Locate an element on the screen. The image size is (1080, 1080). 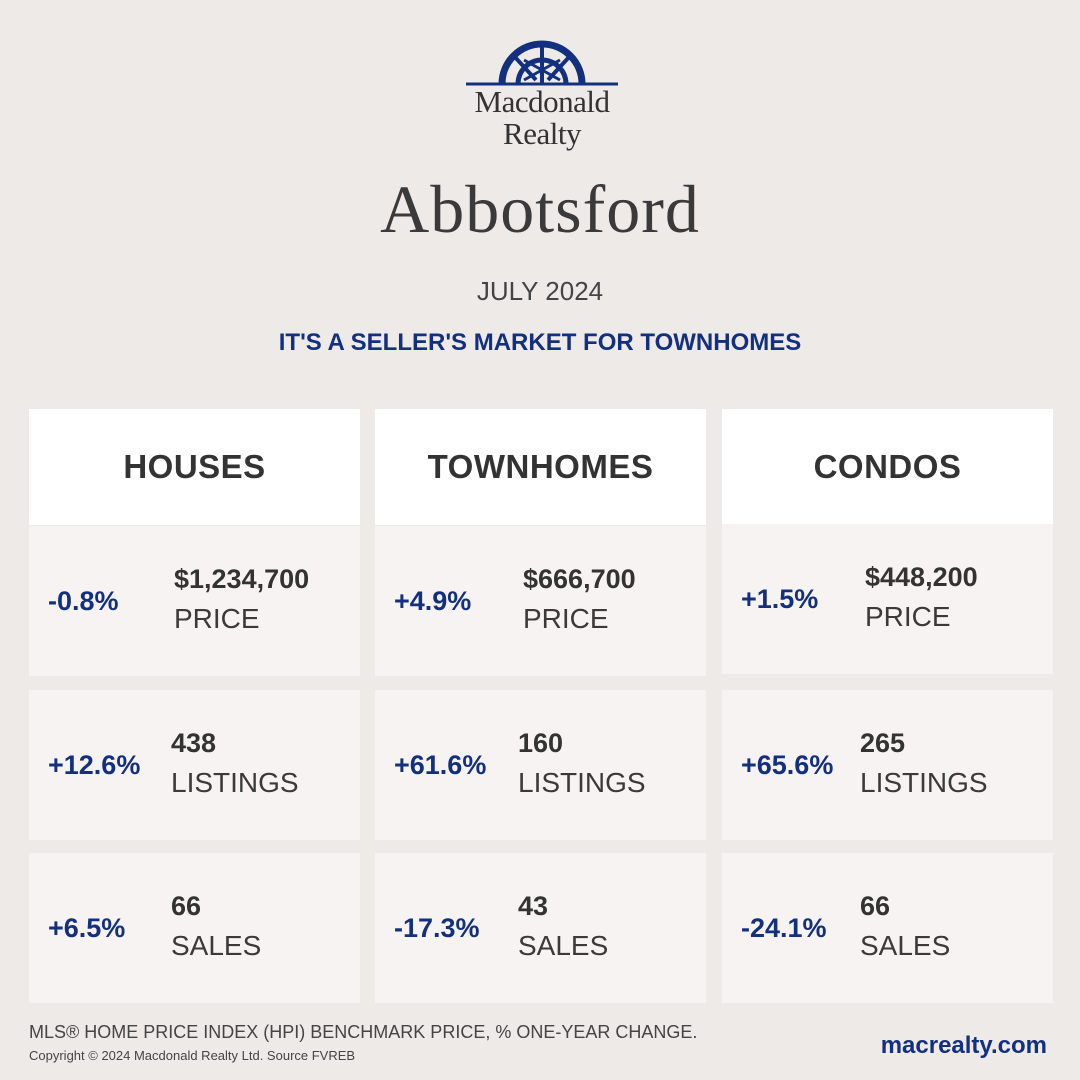
market-tagline: IT'S A SELLER'S MARKET FOR TOWNHOMES is located at coordinates (540, 342).